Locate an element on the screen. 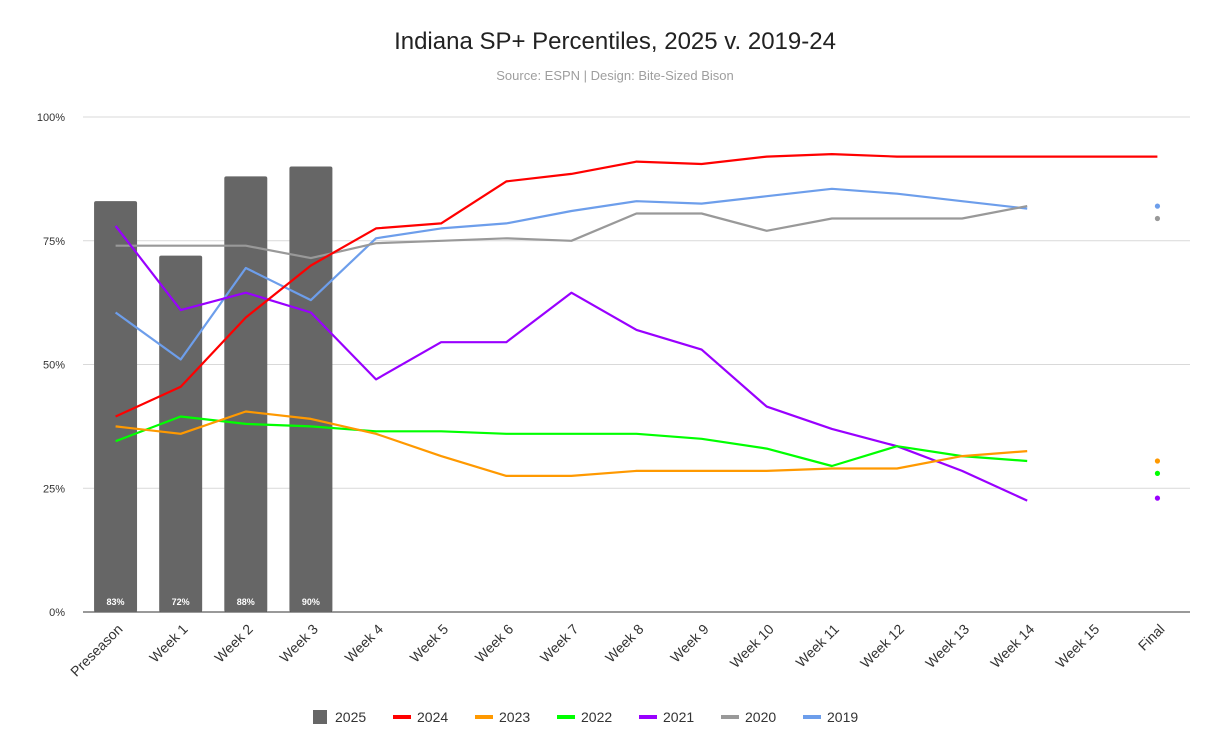 Image resolution: width=1230 pixels, height=742 pixels. x-tick-label: Week 13 is located at coordinates (947, 646).